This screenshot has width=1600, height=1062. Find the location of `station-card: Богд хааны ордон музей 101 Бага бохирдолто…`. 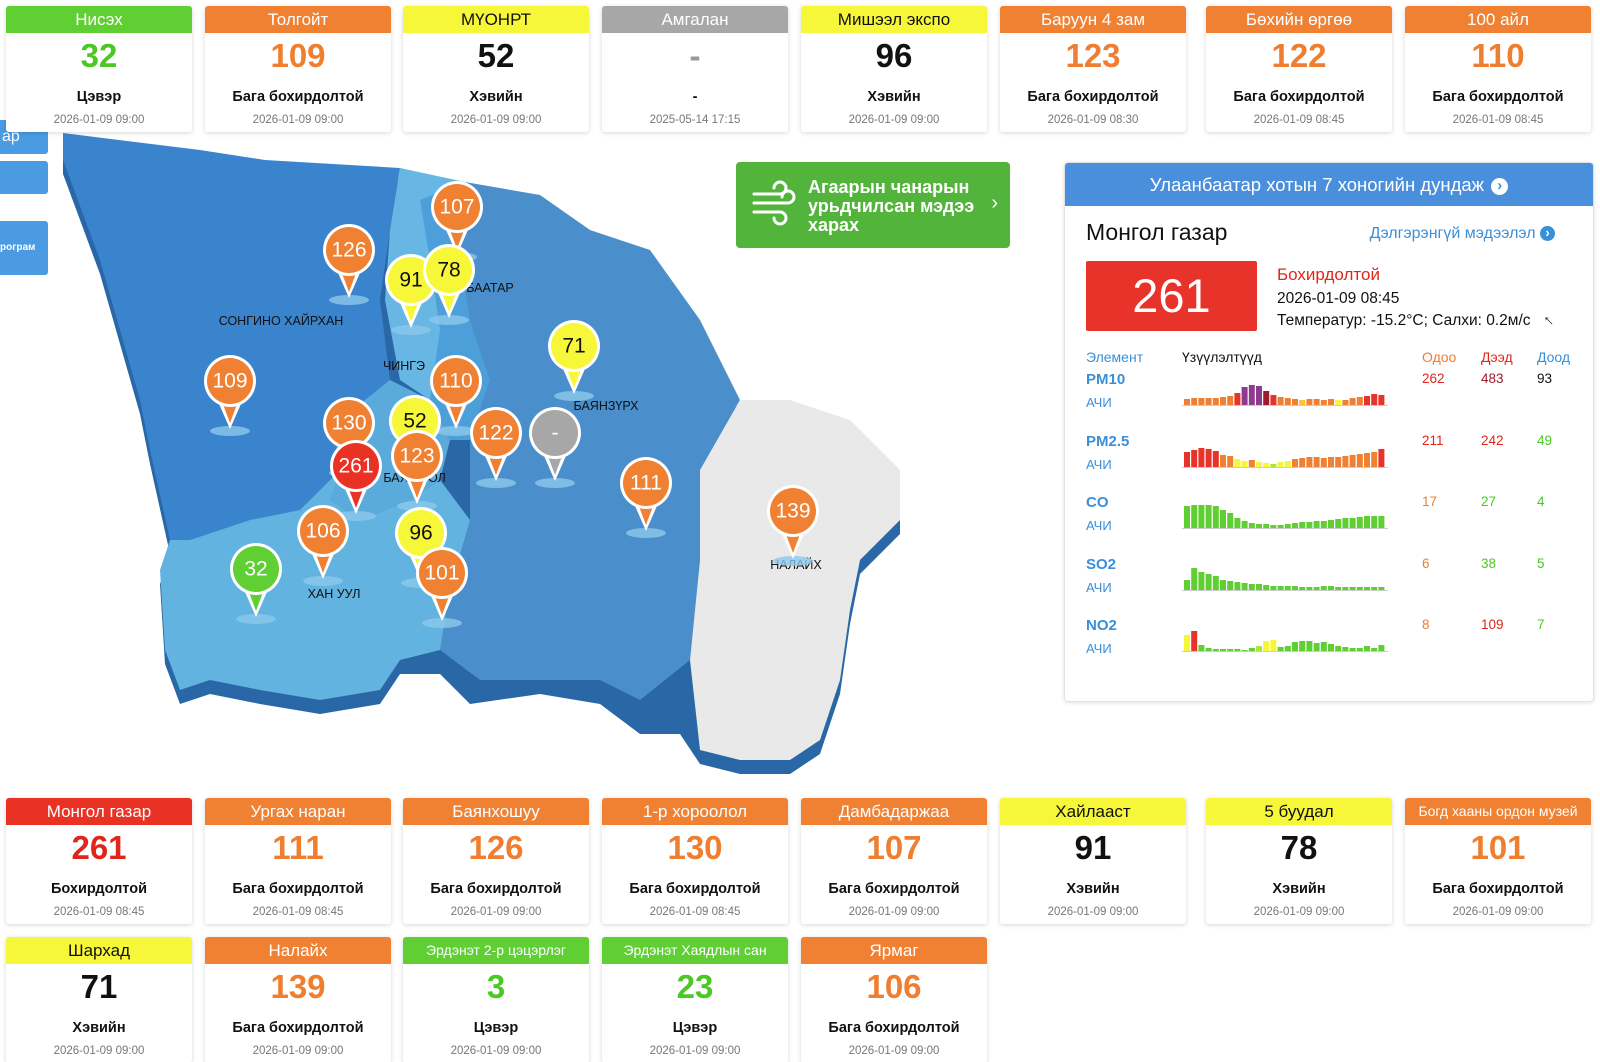

station-card: Богд хааны ордон музей 101 Бага бохирдолто… is located at coordinates (1498, 861).